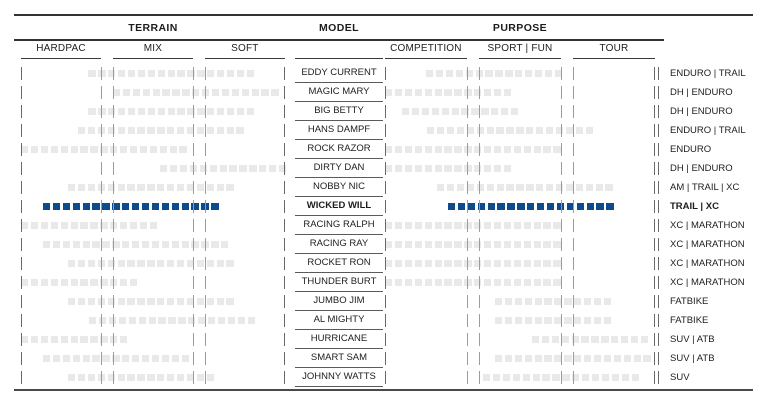  I want to click on terrain-range-bar, so click(153, 358).